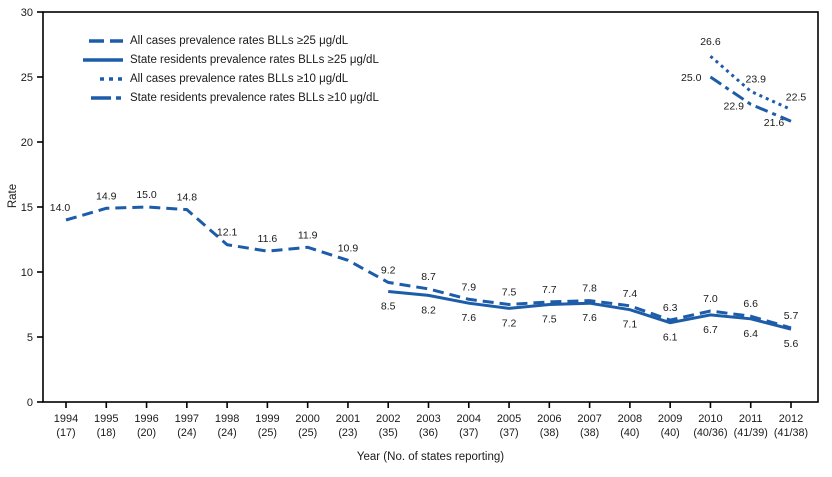 This screenshot has height=477, width=832. What do you see at coordinates (590, 310) in the screenshot?
I see `series-line-solid` at bounding box center [590, 310].